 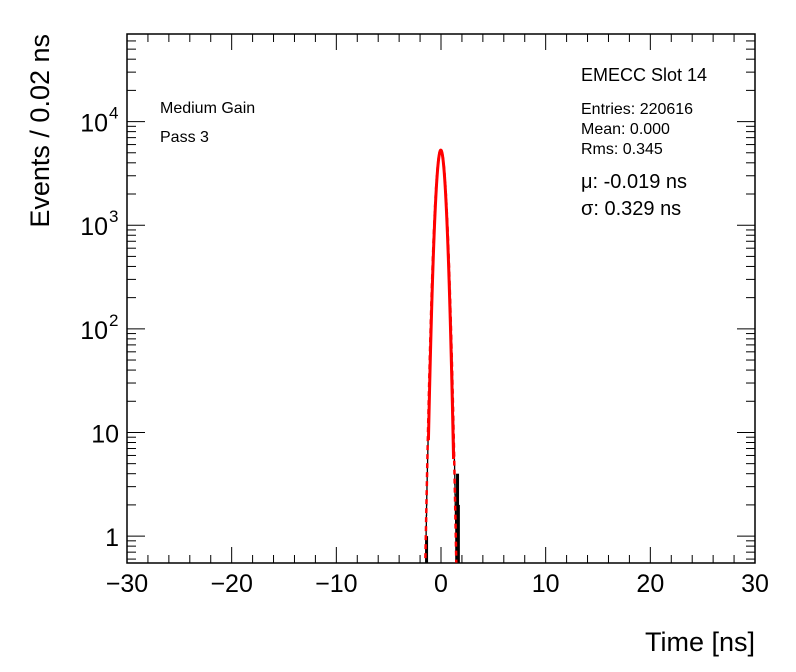 What do you see at coordinates (113, 320) in the screenshot?
I see `y-tick-exponent: 2` at bounding box center [113, 320].